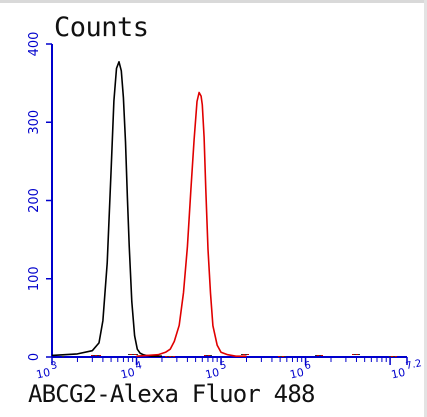  What do you see at coordinates (138, 366) in the screenshot?
I see `x-tick-exponent: 4` at bounding box center [138, 366].